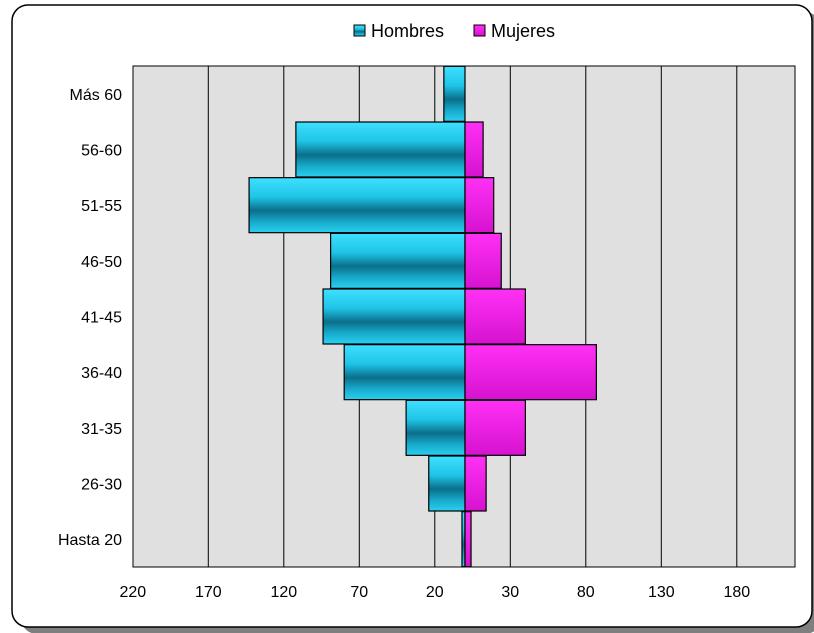 This screenshot has height=633, width=814. What do you see at coordinates (479, 30) in the screenshot?
I see `legend-swatch-mujeres` at bounding box center [479, 30].